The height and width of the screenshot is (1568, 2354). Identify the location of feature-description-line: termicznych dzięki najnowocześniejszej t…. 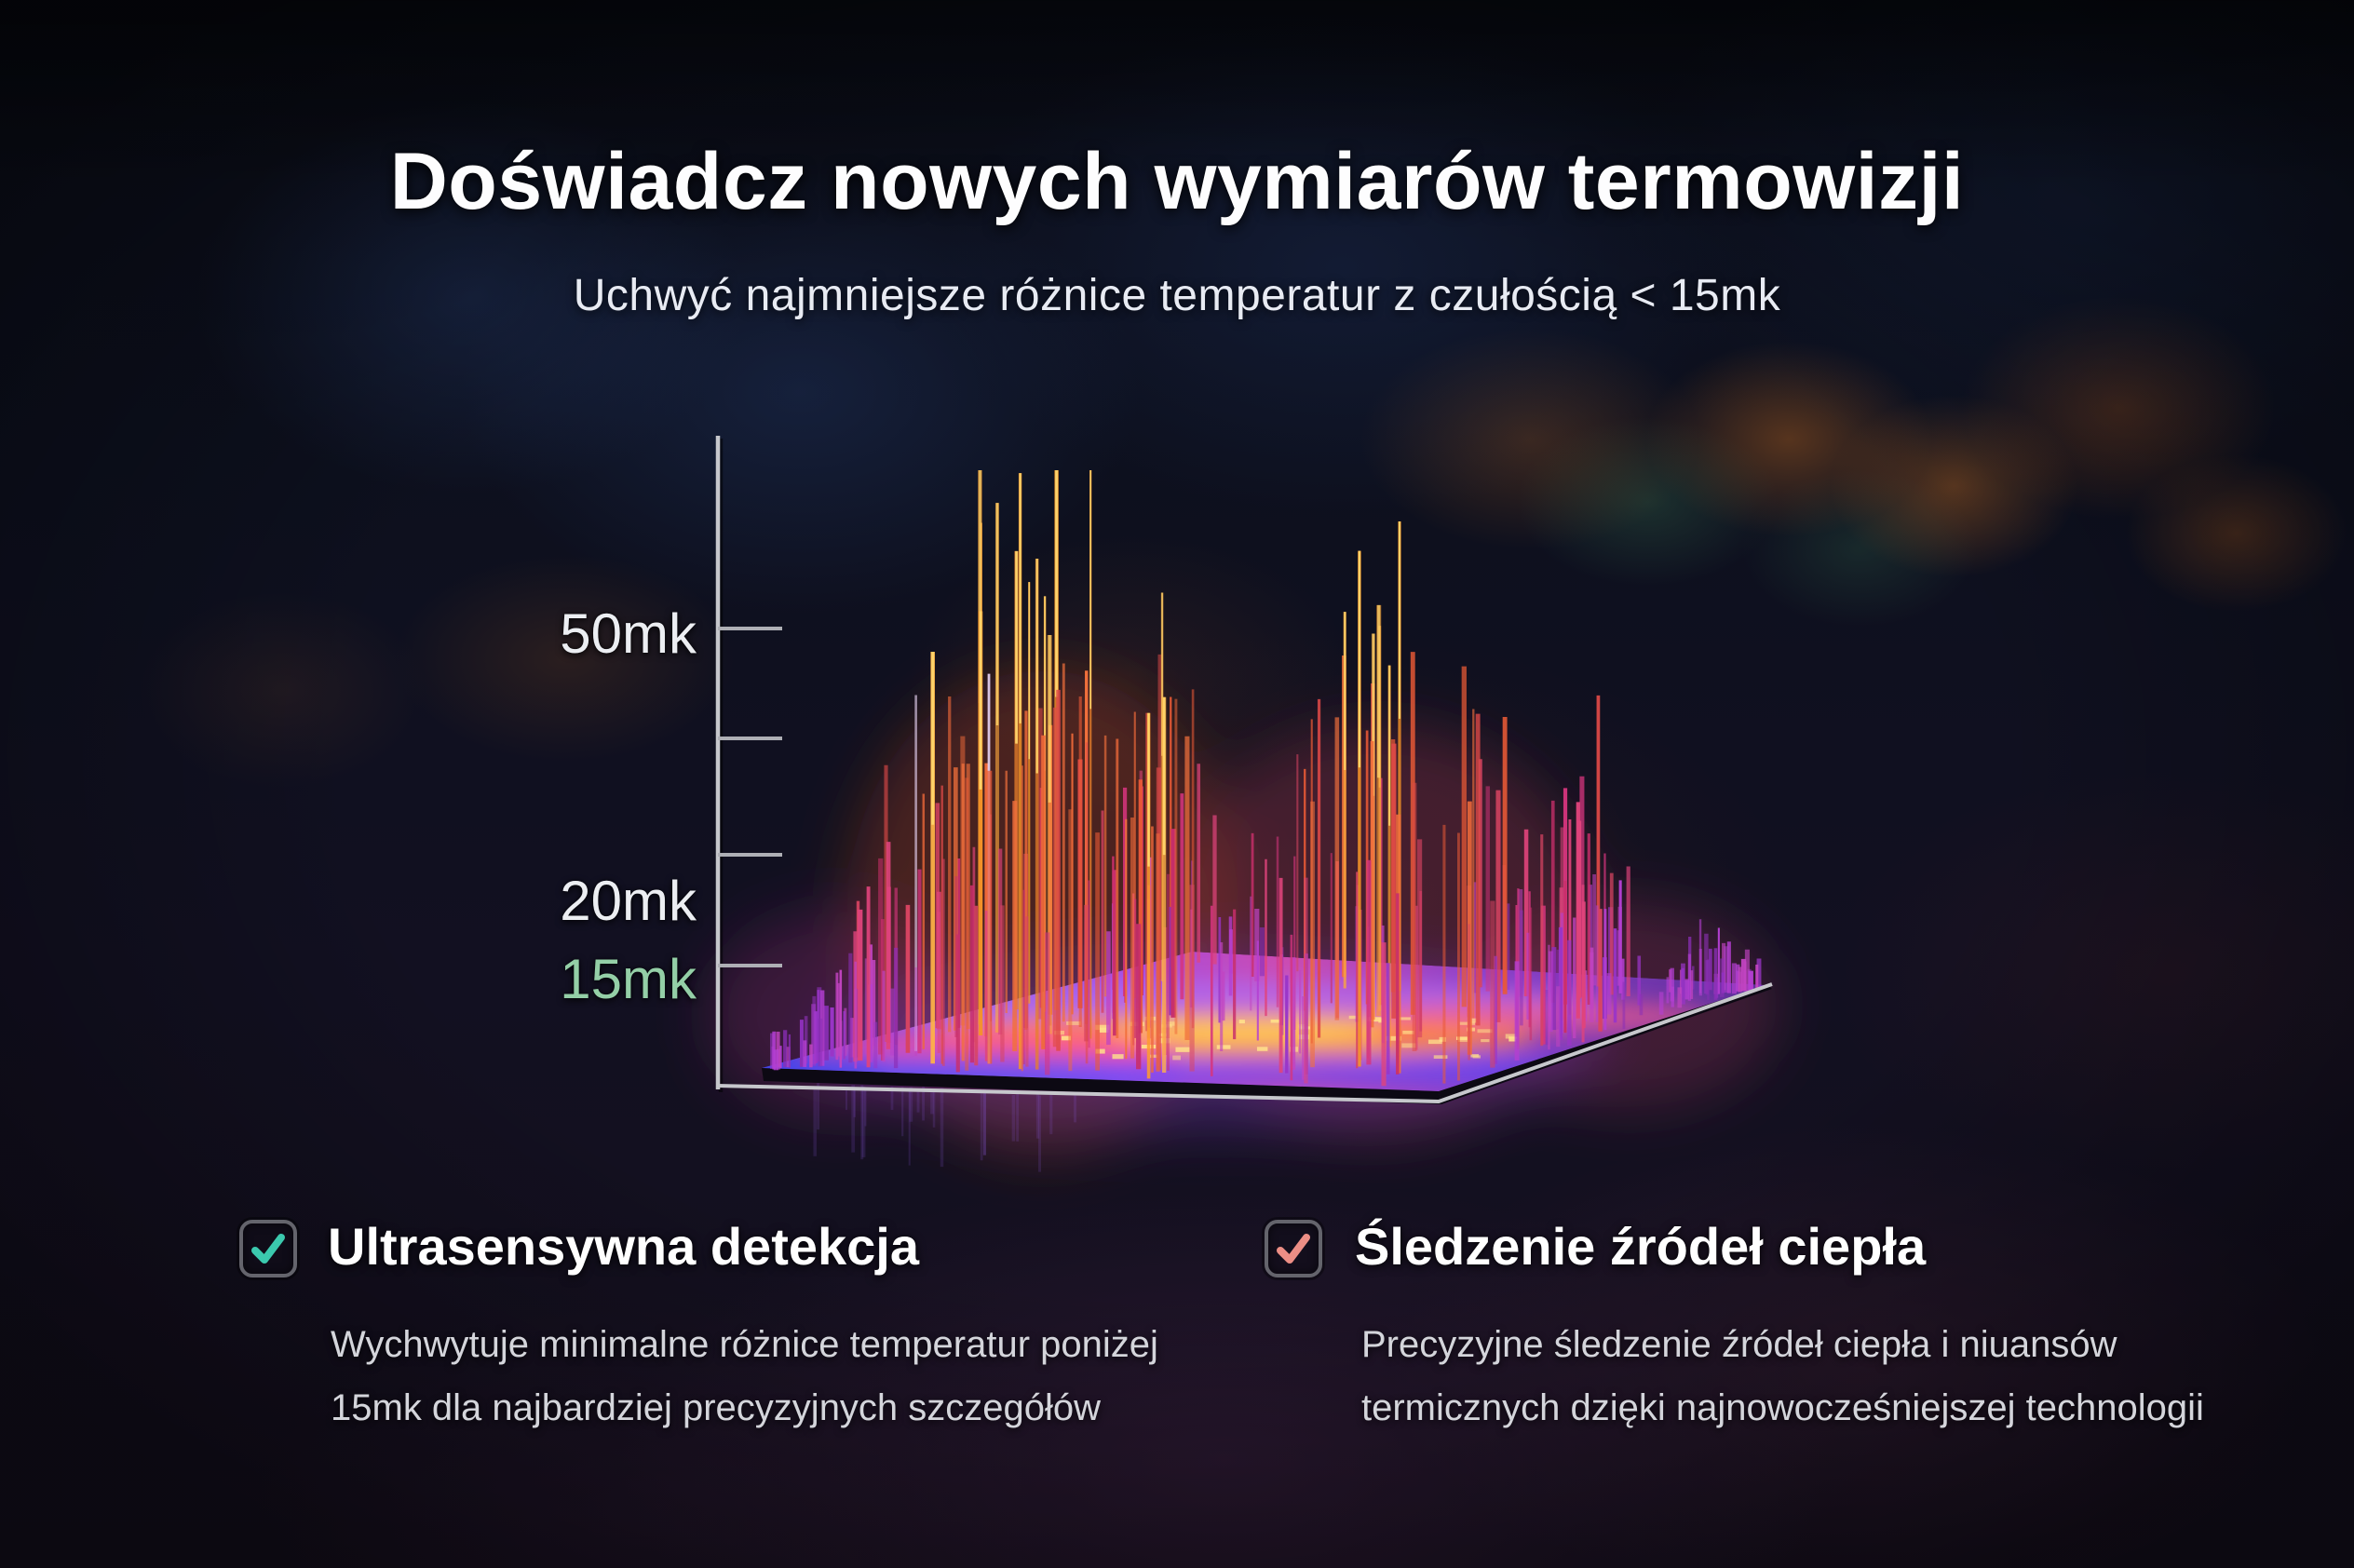
(1782, 1407).